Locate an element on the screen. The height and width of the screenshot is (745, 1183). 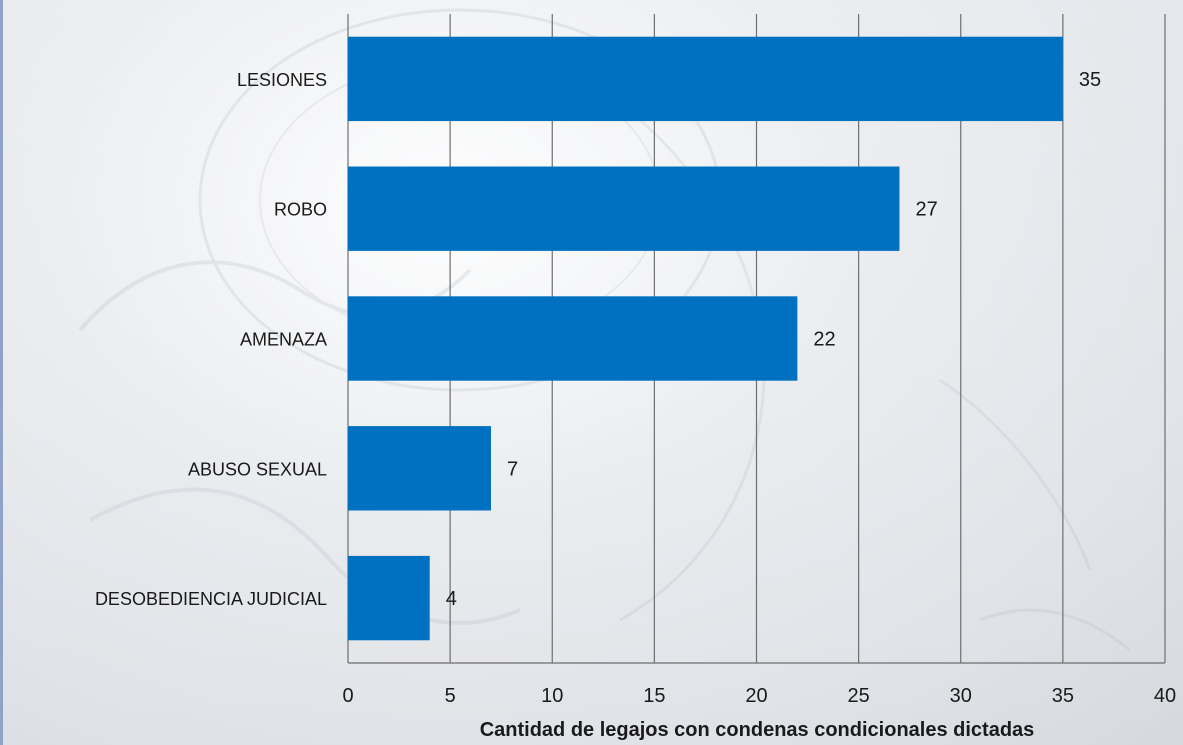
category-label: ABUSO SEXUAL is located at coordinates (257, 469).